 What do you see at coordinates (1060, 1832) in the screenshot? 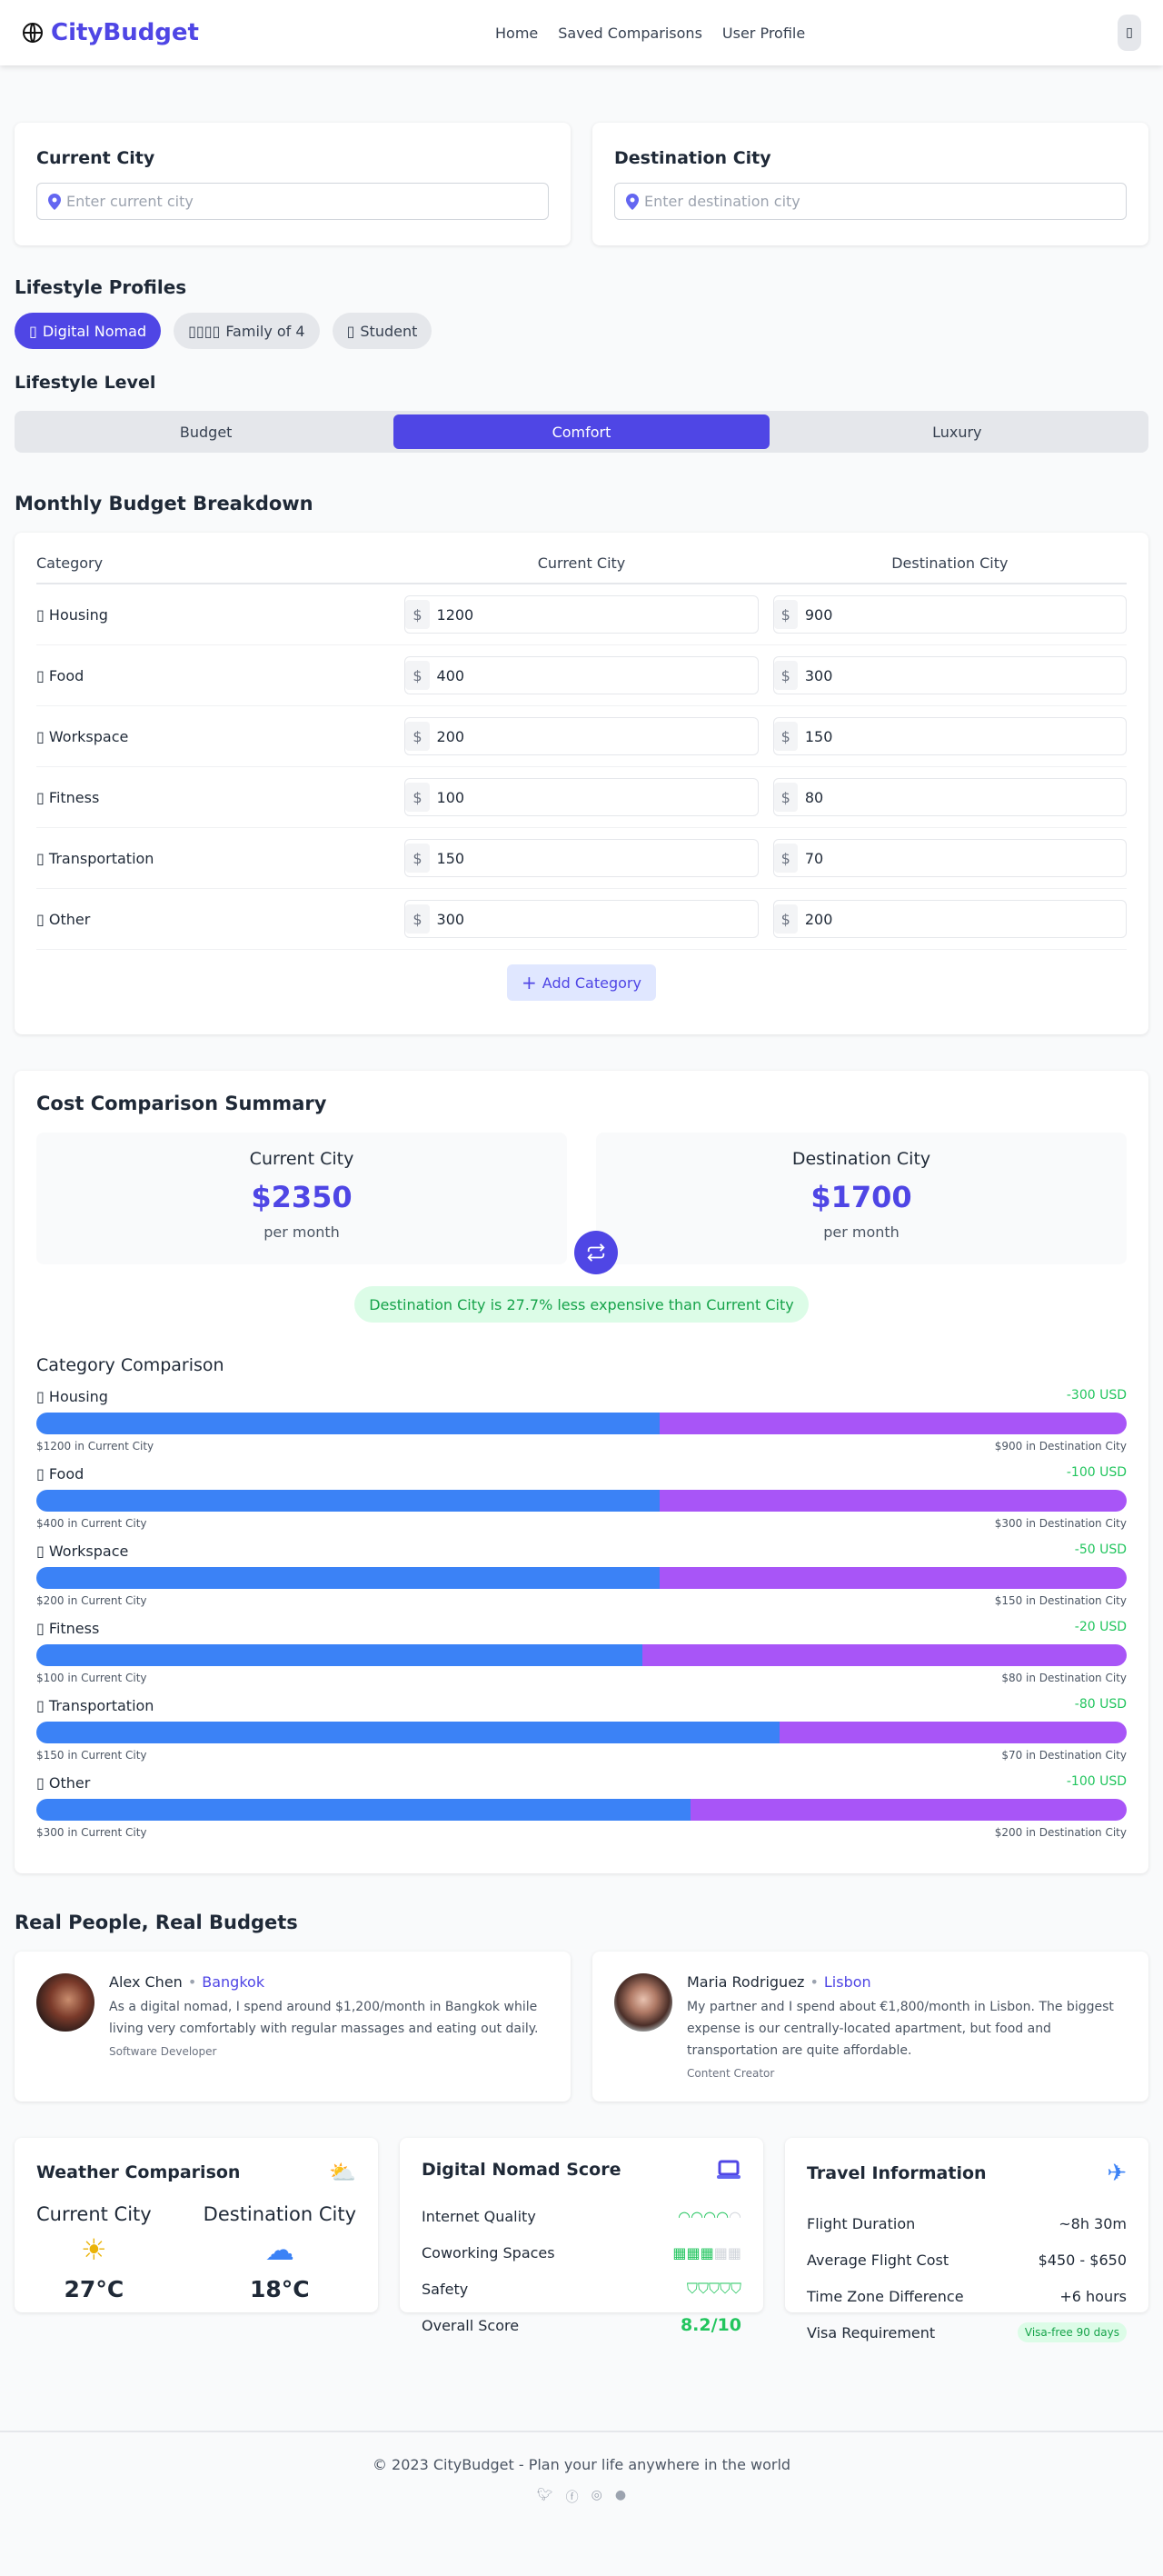
I see `destination-caption: $200 in Destination City` at bounding box center [1060, 1832].